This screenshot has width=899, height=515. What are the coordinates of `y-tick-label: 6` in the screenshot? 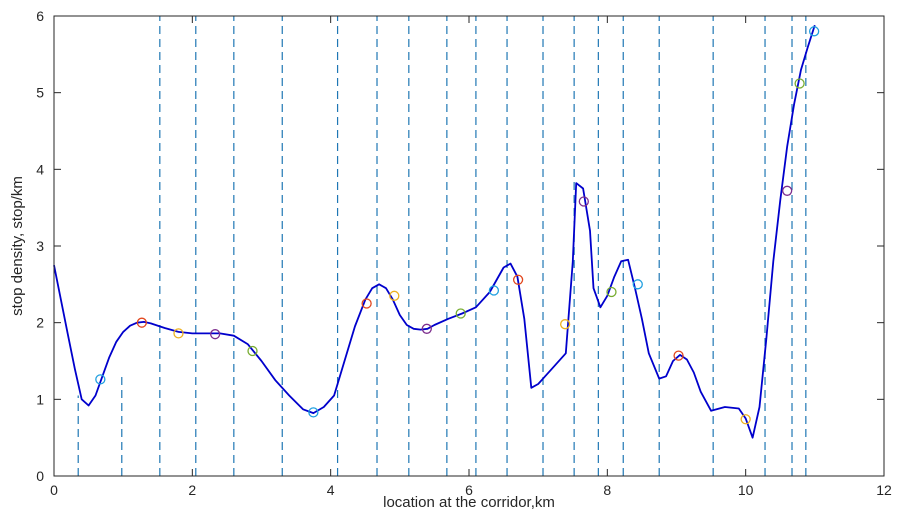 It's located at (40, 16).